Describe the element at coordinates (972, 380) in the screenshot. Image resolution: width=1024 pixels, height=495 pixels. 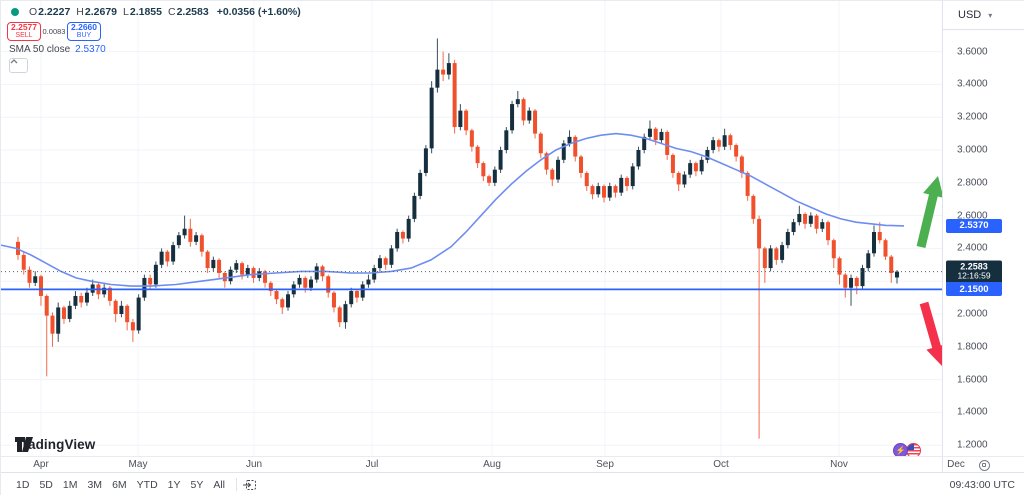
I see `price-tick: 1.6000` at that location.